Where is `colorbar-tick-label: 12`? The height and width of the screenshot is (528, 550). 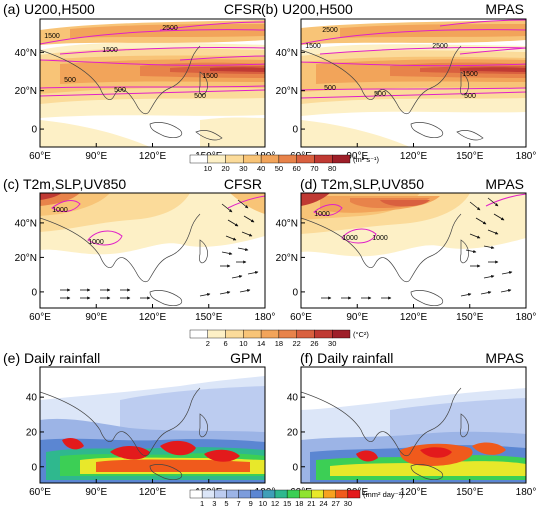
colorbar-tick-label: 12 is located at coordinates (275, 503).